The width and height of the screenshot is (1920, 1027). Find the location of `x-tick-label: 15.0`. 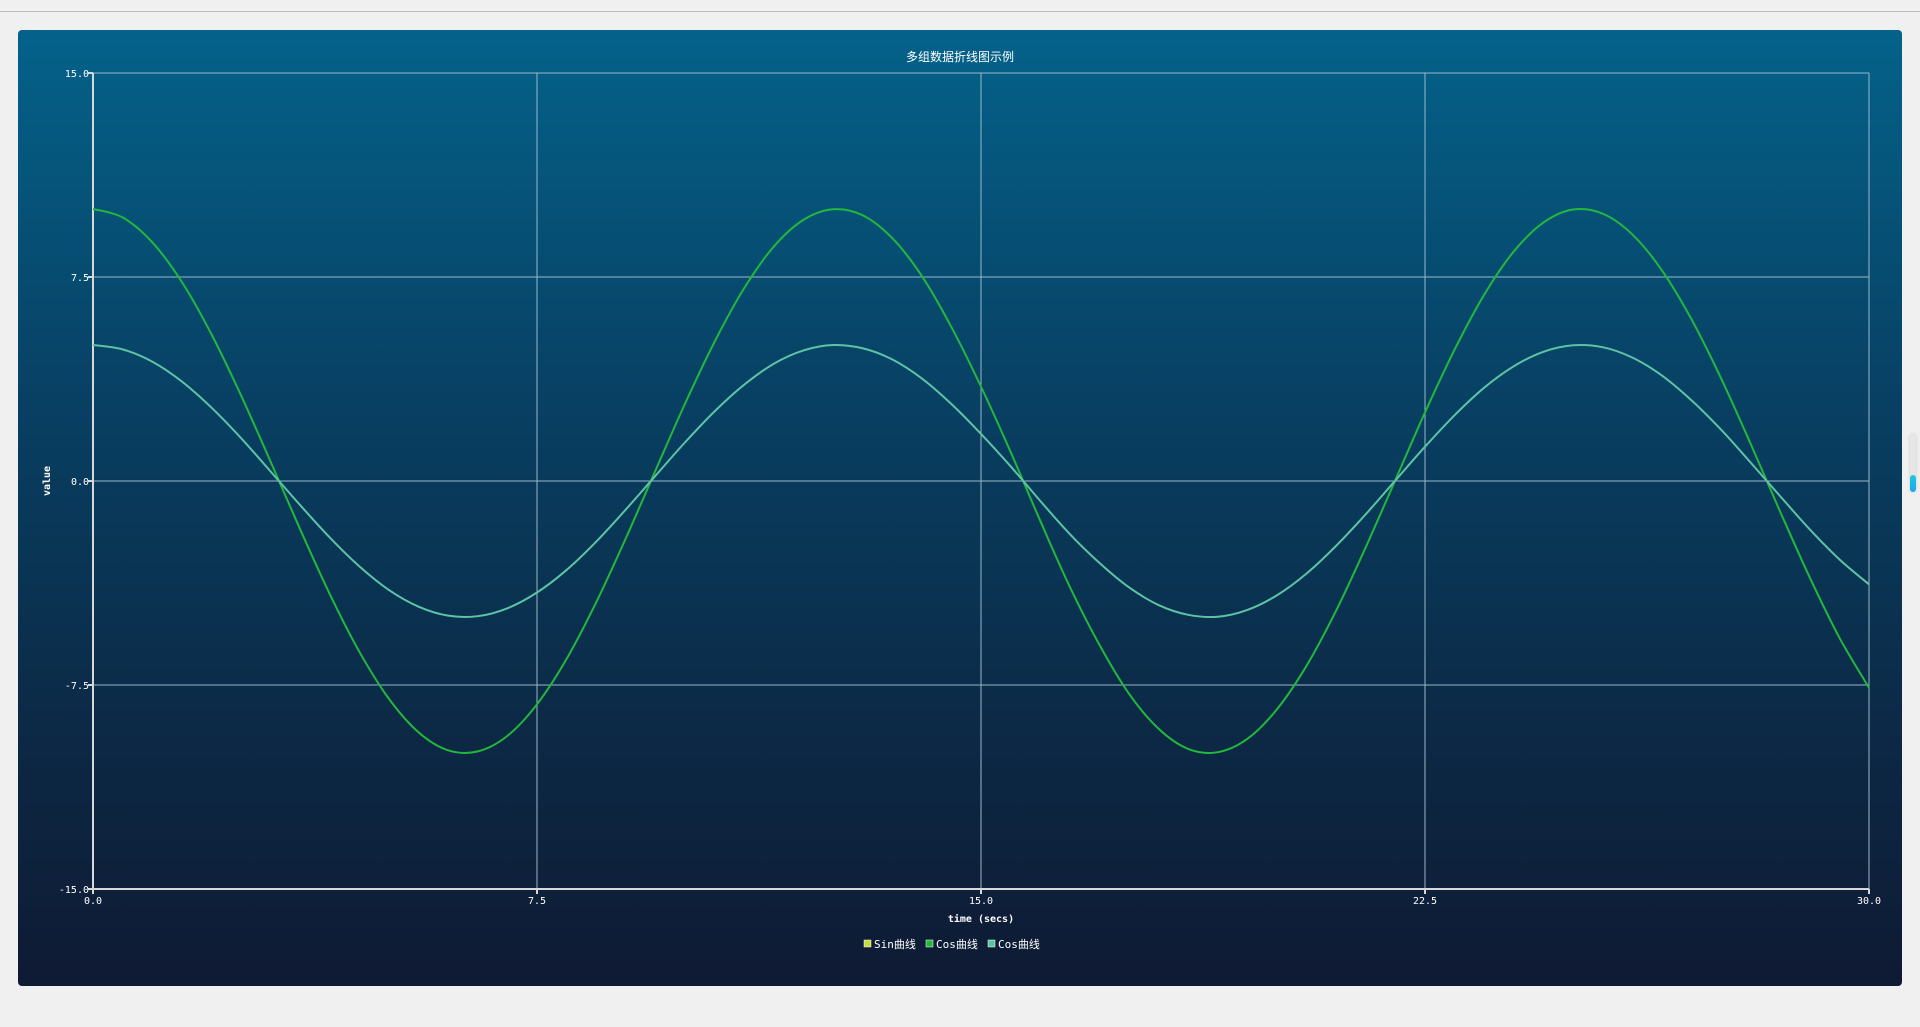

x-tick-label: 15.0 is located at coordinates (981, 901).